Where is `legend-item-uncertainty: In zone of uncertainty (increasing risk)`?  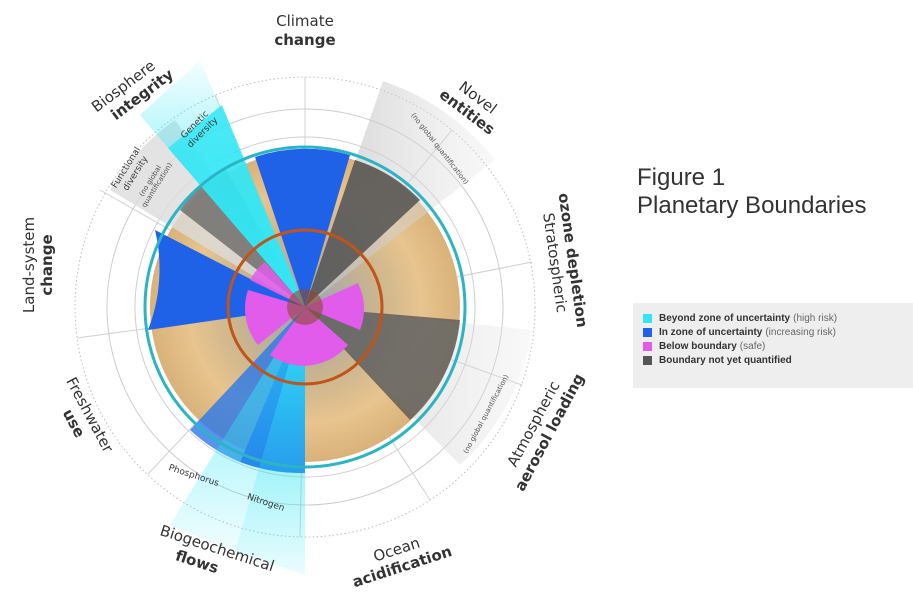 legend-item-uncertainty: In zone of uncertainty (increasing risk) is located at coordinates (778, 332).